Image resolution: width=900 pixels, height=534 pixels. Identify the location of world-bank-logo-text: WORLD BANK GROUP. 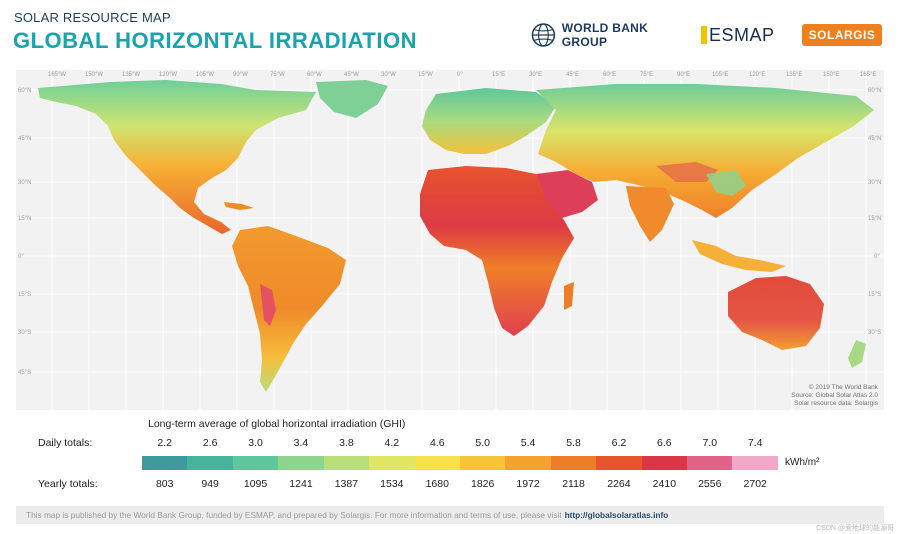
(605, 35).